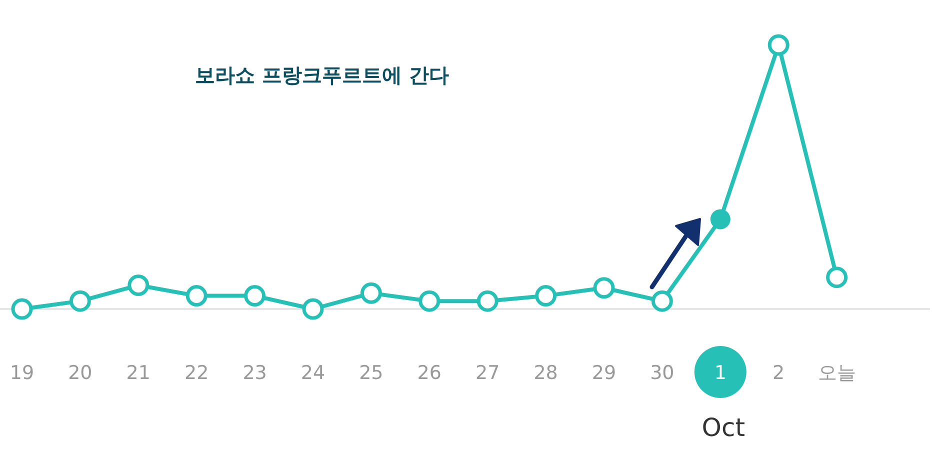 The width and height of the screenshot is (952, 452). Describe the element at coordinates (196, 373) in the screenshot. I see `x-tick-label: 22` at that location.